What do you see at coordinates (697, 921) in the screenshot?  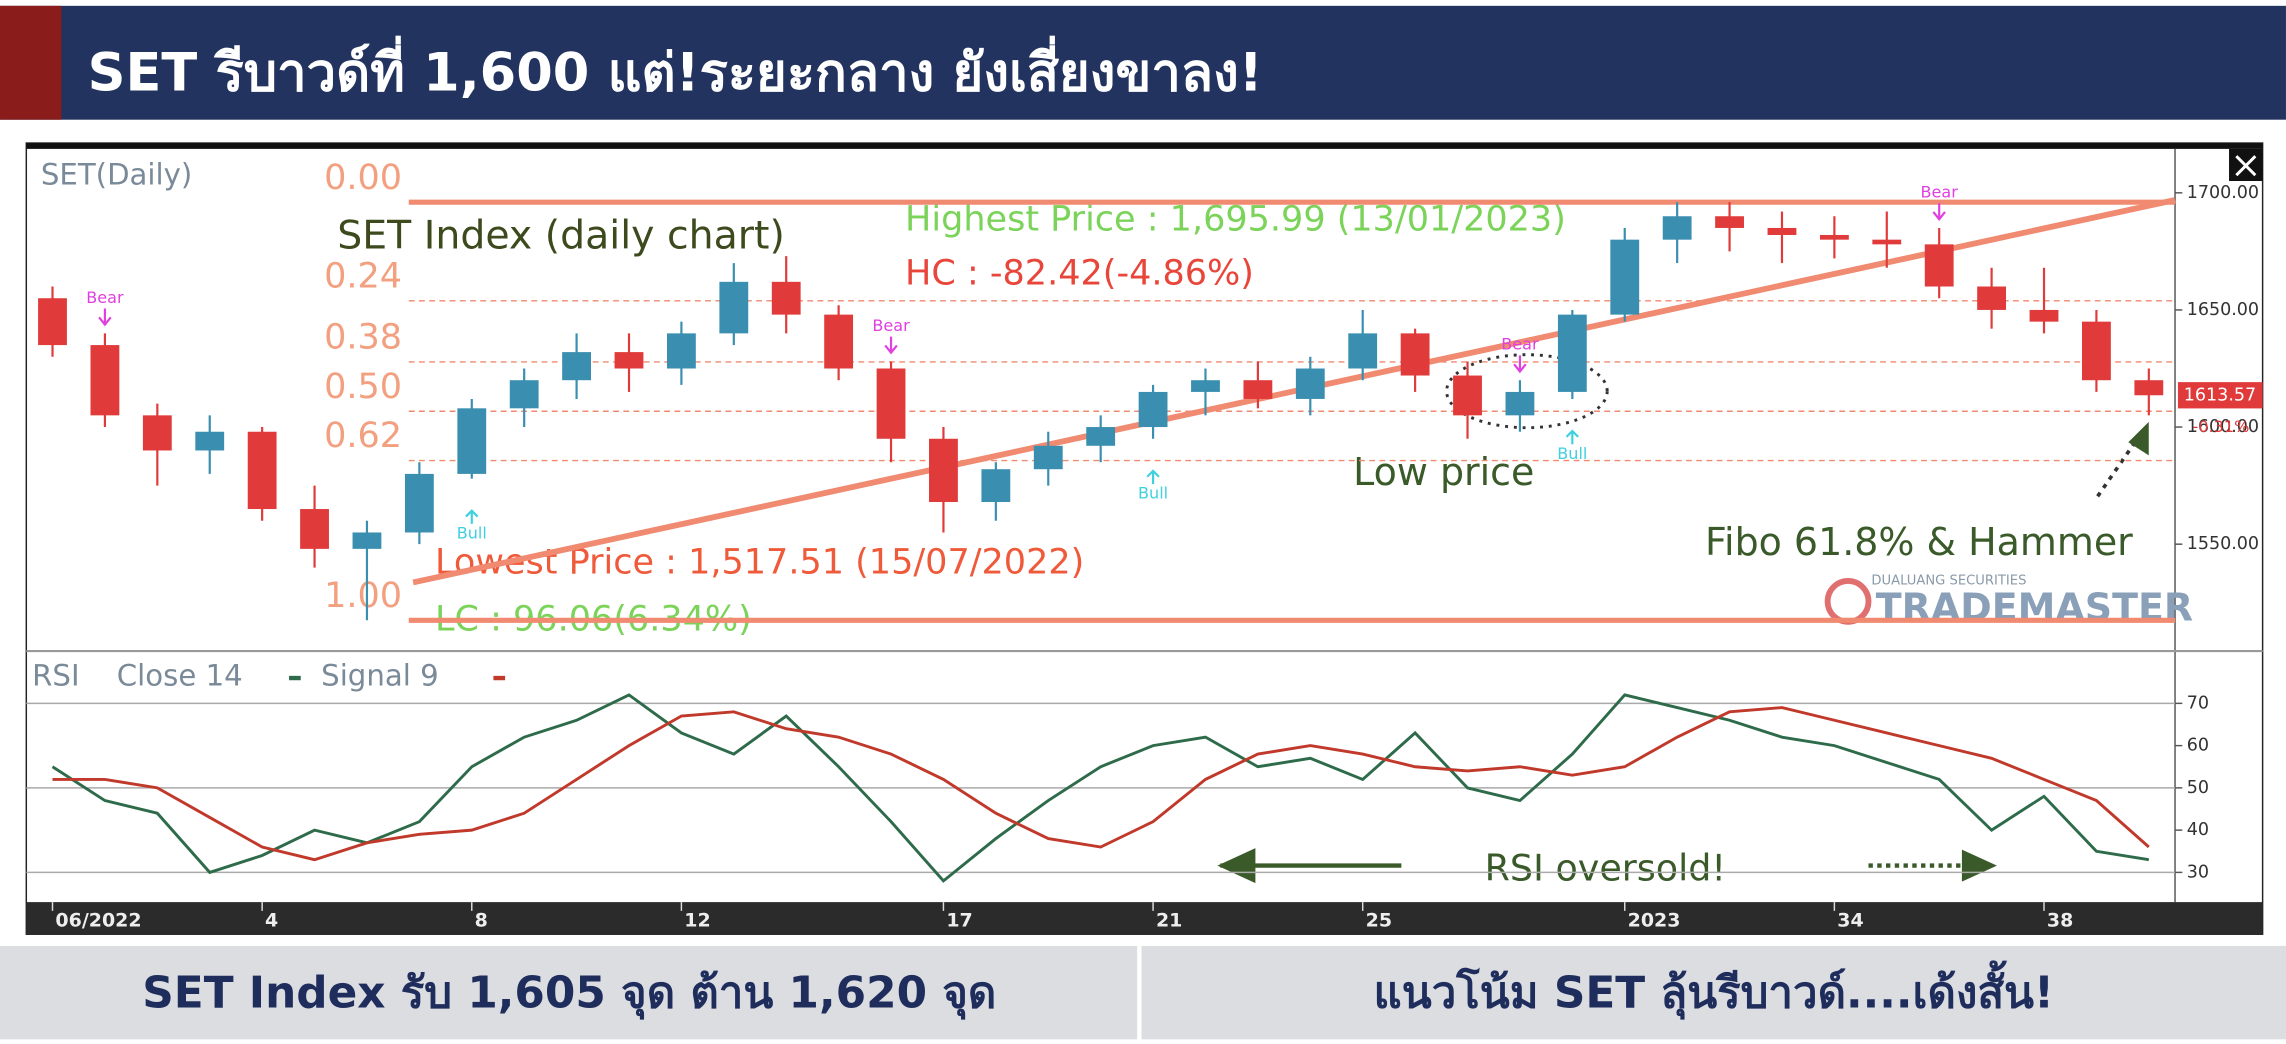 I see `x-tick-label: 12` at bounding box center [697, 921].